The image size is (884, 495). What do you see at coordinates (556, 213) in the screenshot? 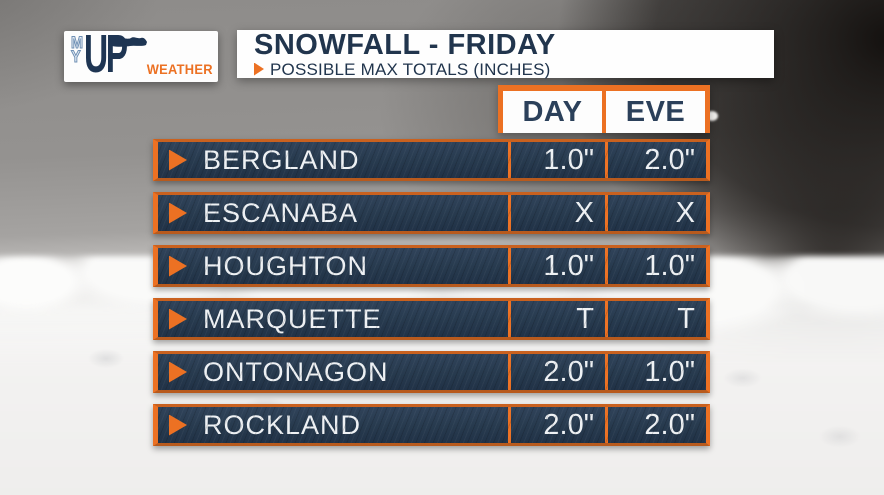
I see `day-value: X` at bounding box center [556, 213].